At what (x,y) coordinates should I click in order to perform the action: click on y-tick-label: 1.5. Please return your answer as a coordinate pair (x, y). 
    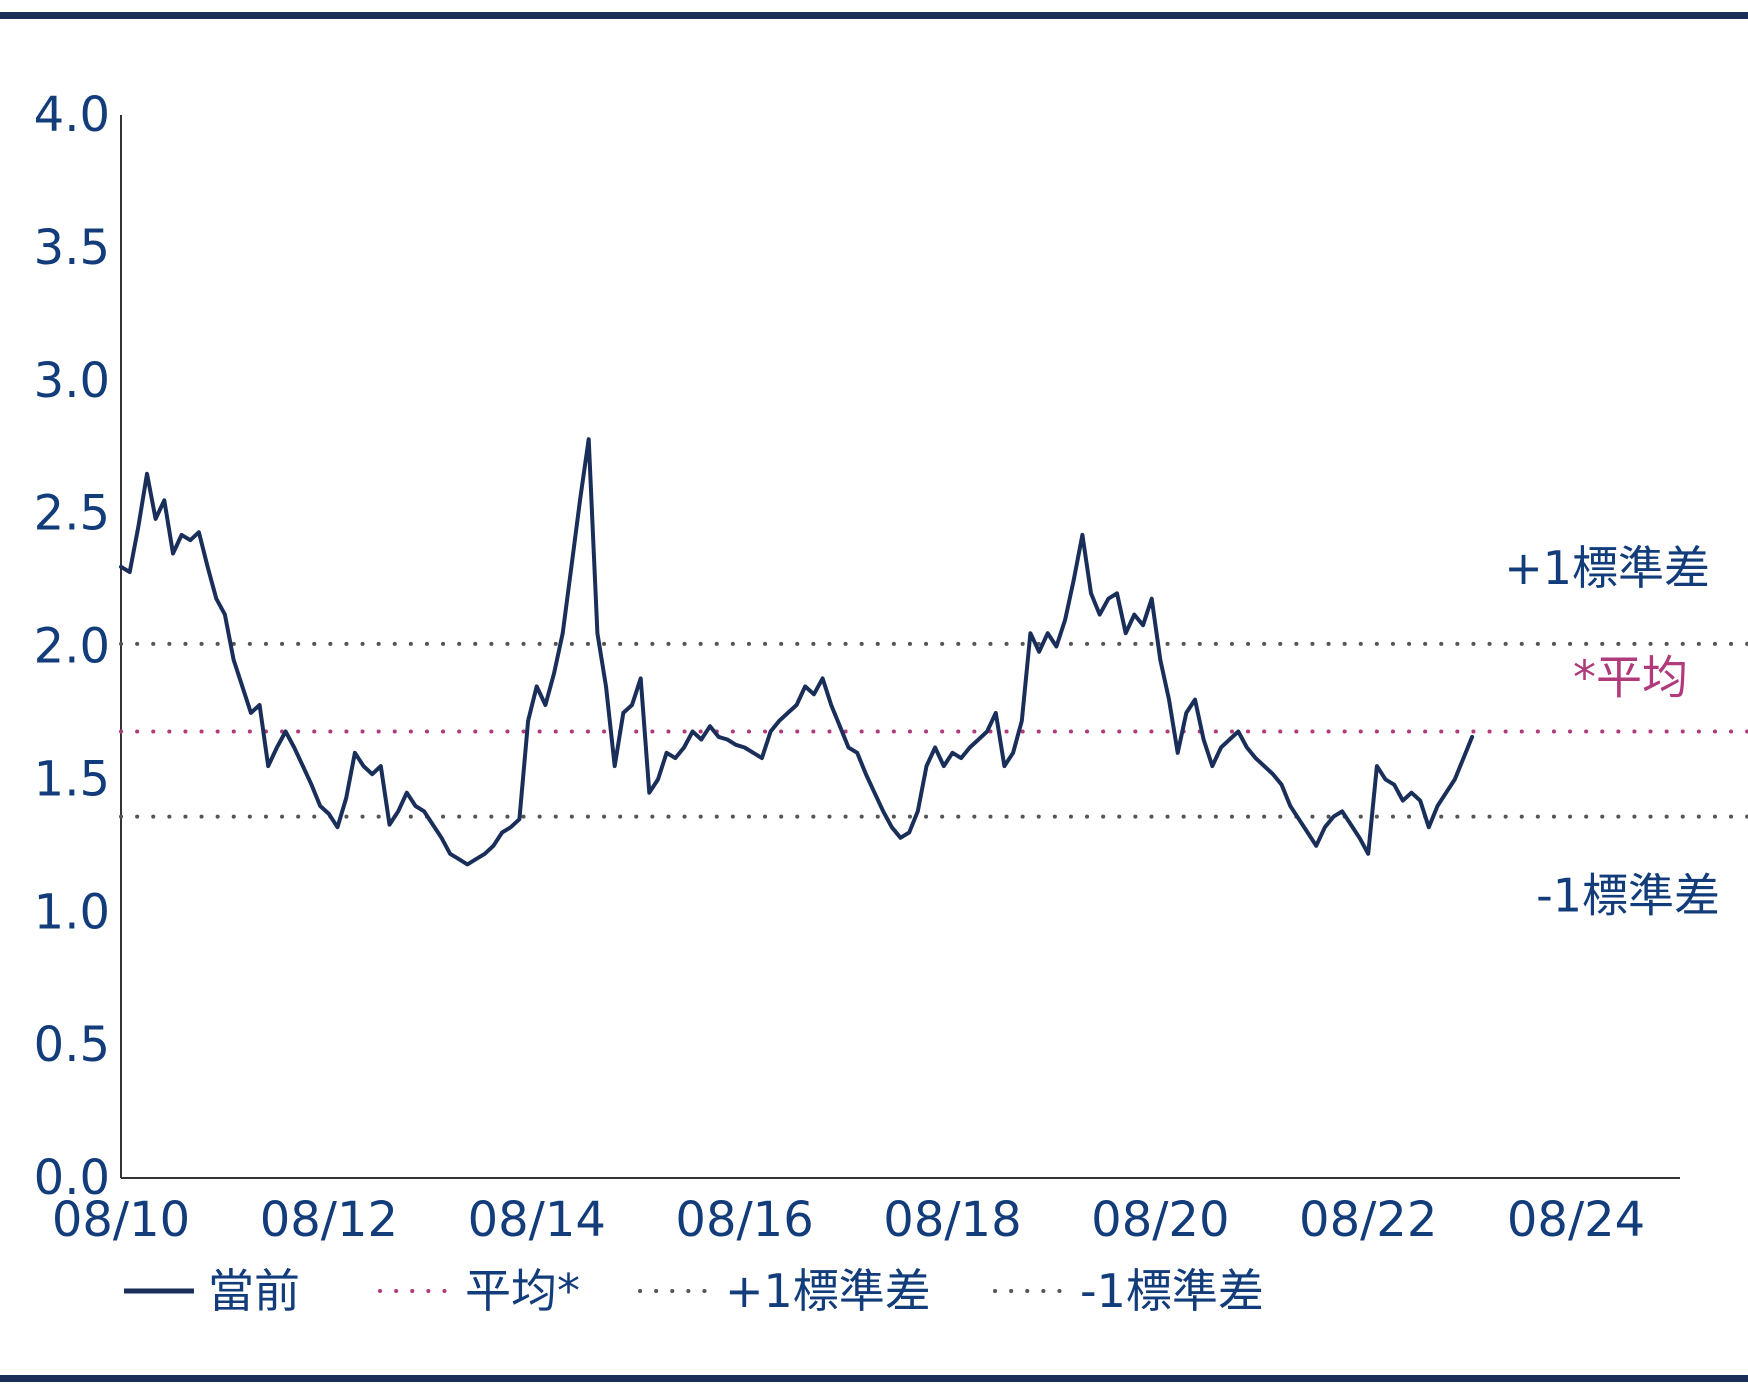
    Looking at the image, I should click on (72, 779).